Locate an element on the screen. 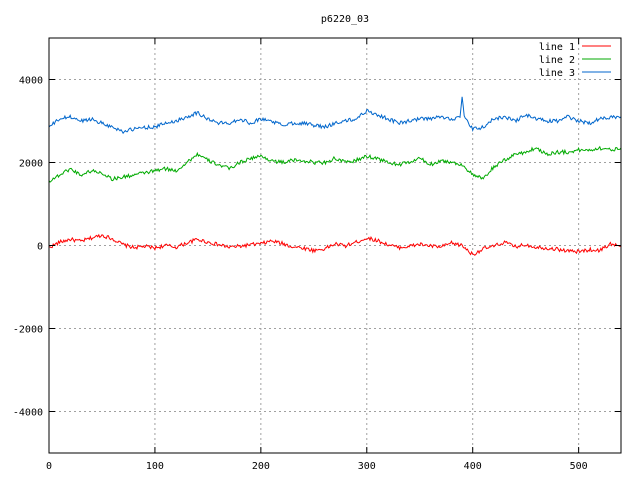 The width and height of the screenshot is (640, 480). legend-label: line 3 is located at coordinates (557, 73).